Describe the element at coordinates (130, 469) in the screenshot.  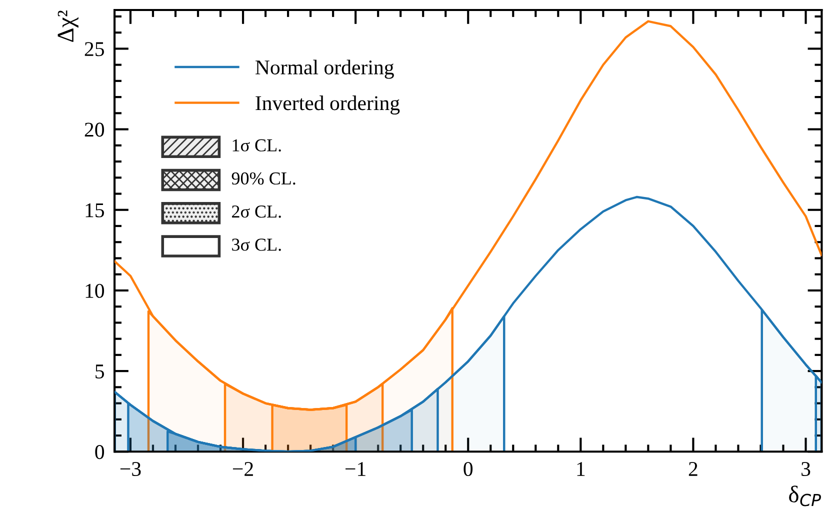
I see `x-tick-label: −3` at that location.